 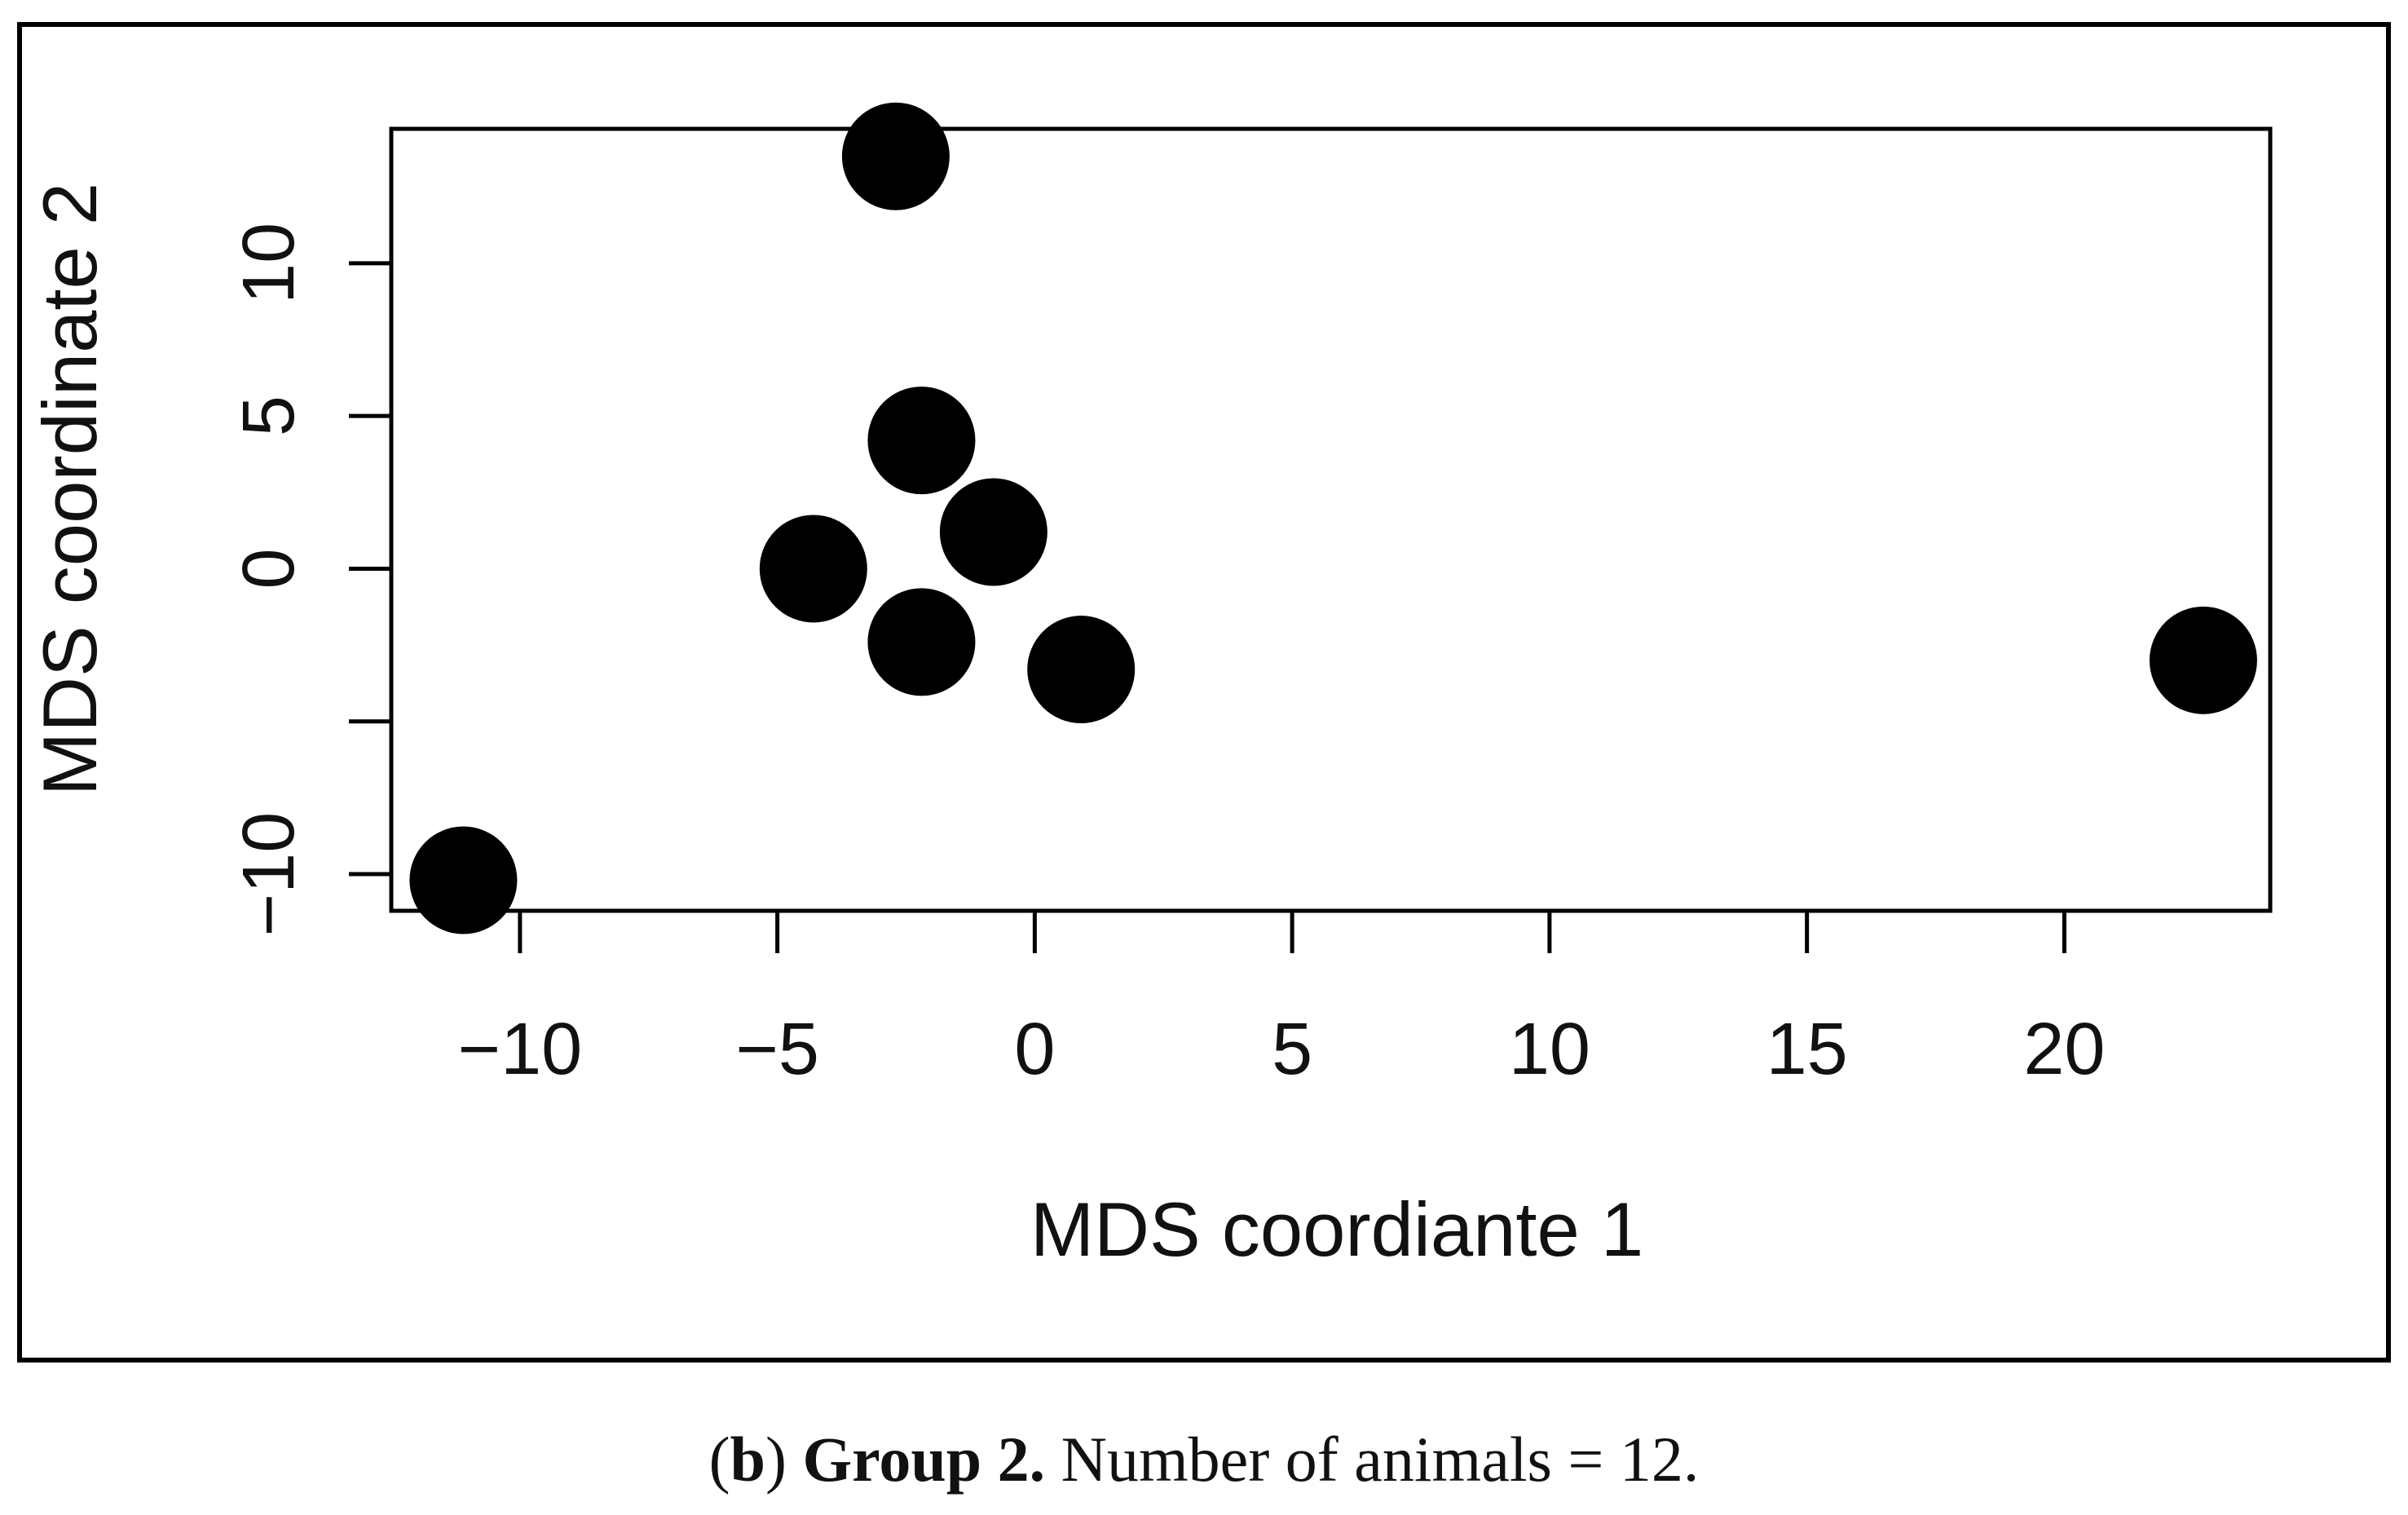 I want to click on x-tick-label: 5, so click(x=1292, y=1049).